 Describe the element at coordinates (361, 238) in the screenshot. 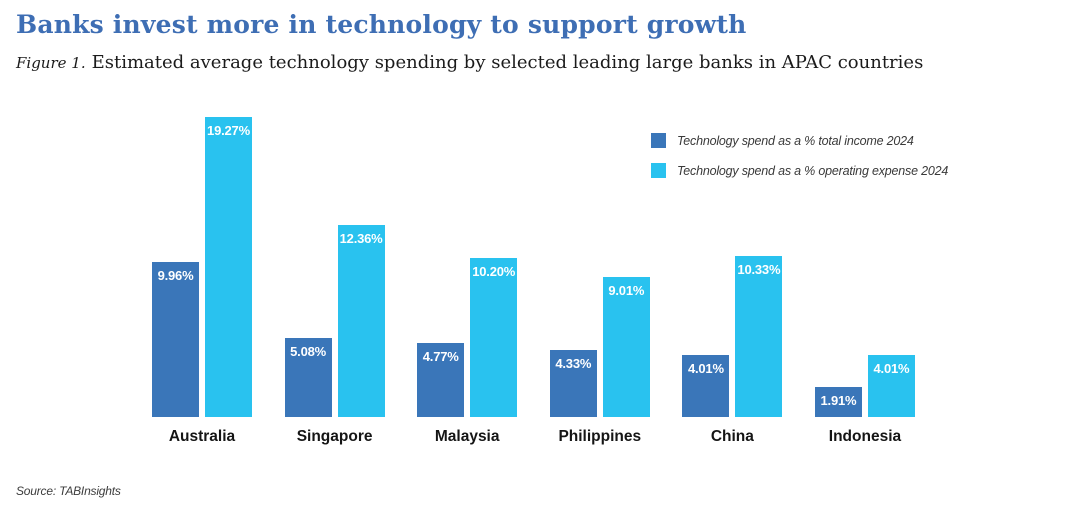

I see `bar-value-label: 12.36%` at that location.